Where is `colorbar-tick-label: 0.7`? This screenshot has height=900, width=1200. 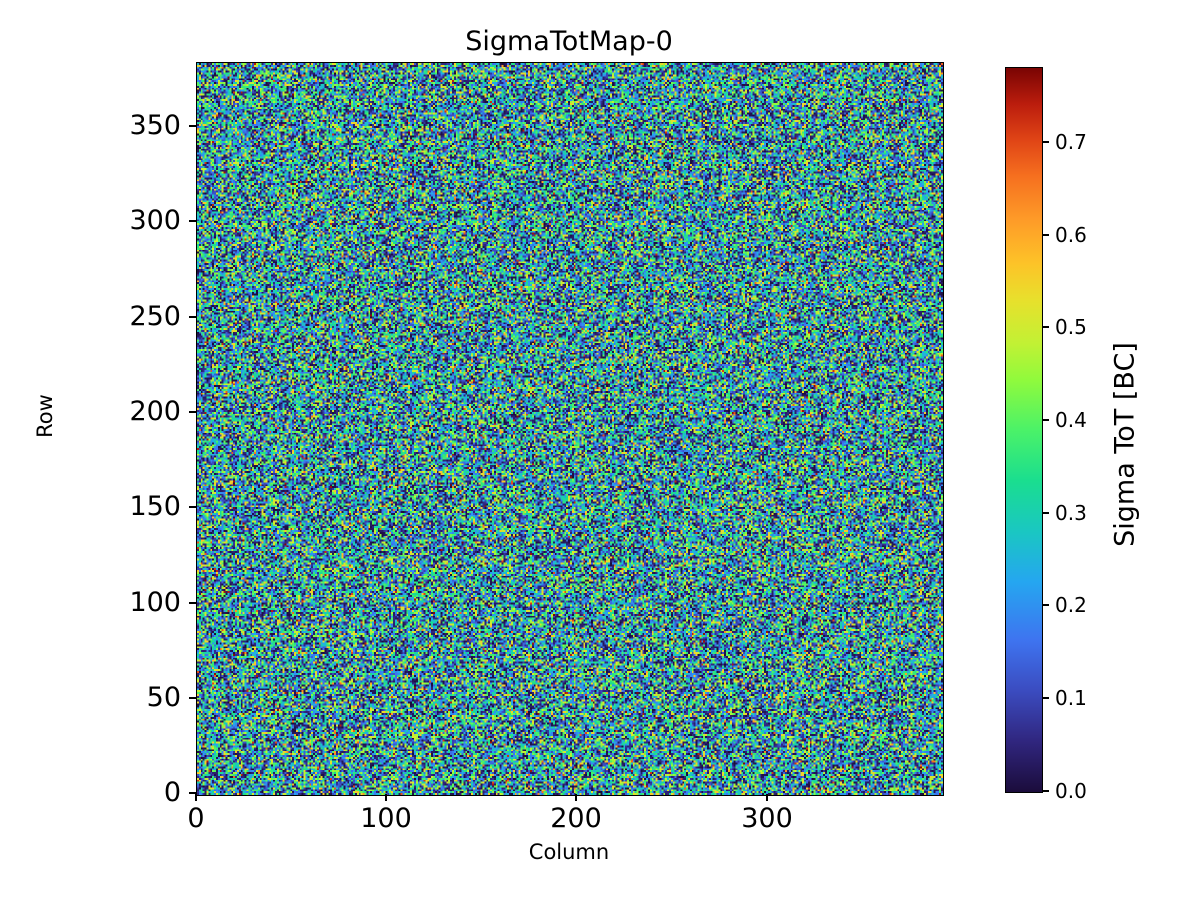 colorbar-tick-label: 0.7 is located at coordinates (1071, 142).